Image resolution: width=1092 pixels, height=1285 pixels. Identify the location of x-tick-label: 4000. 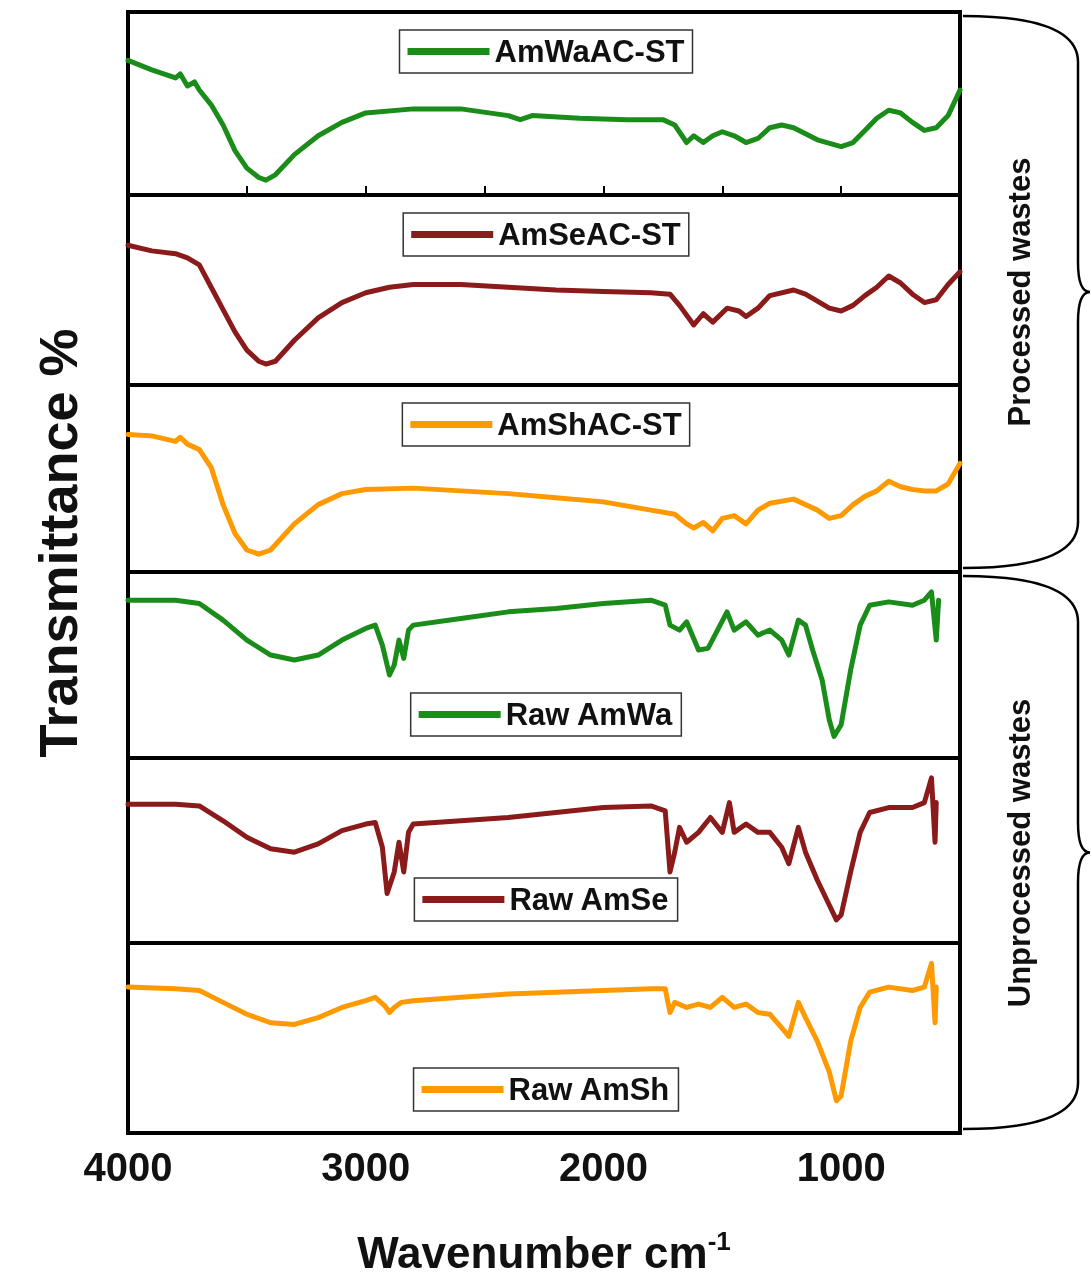
(128, 1167).